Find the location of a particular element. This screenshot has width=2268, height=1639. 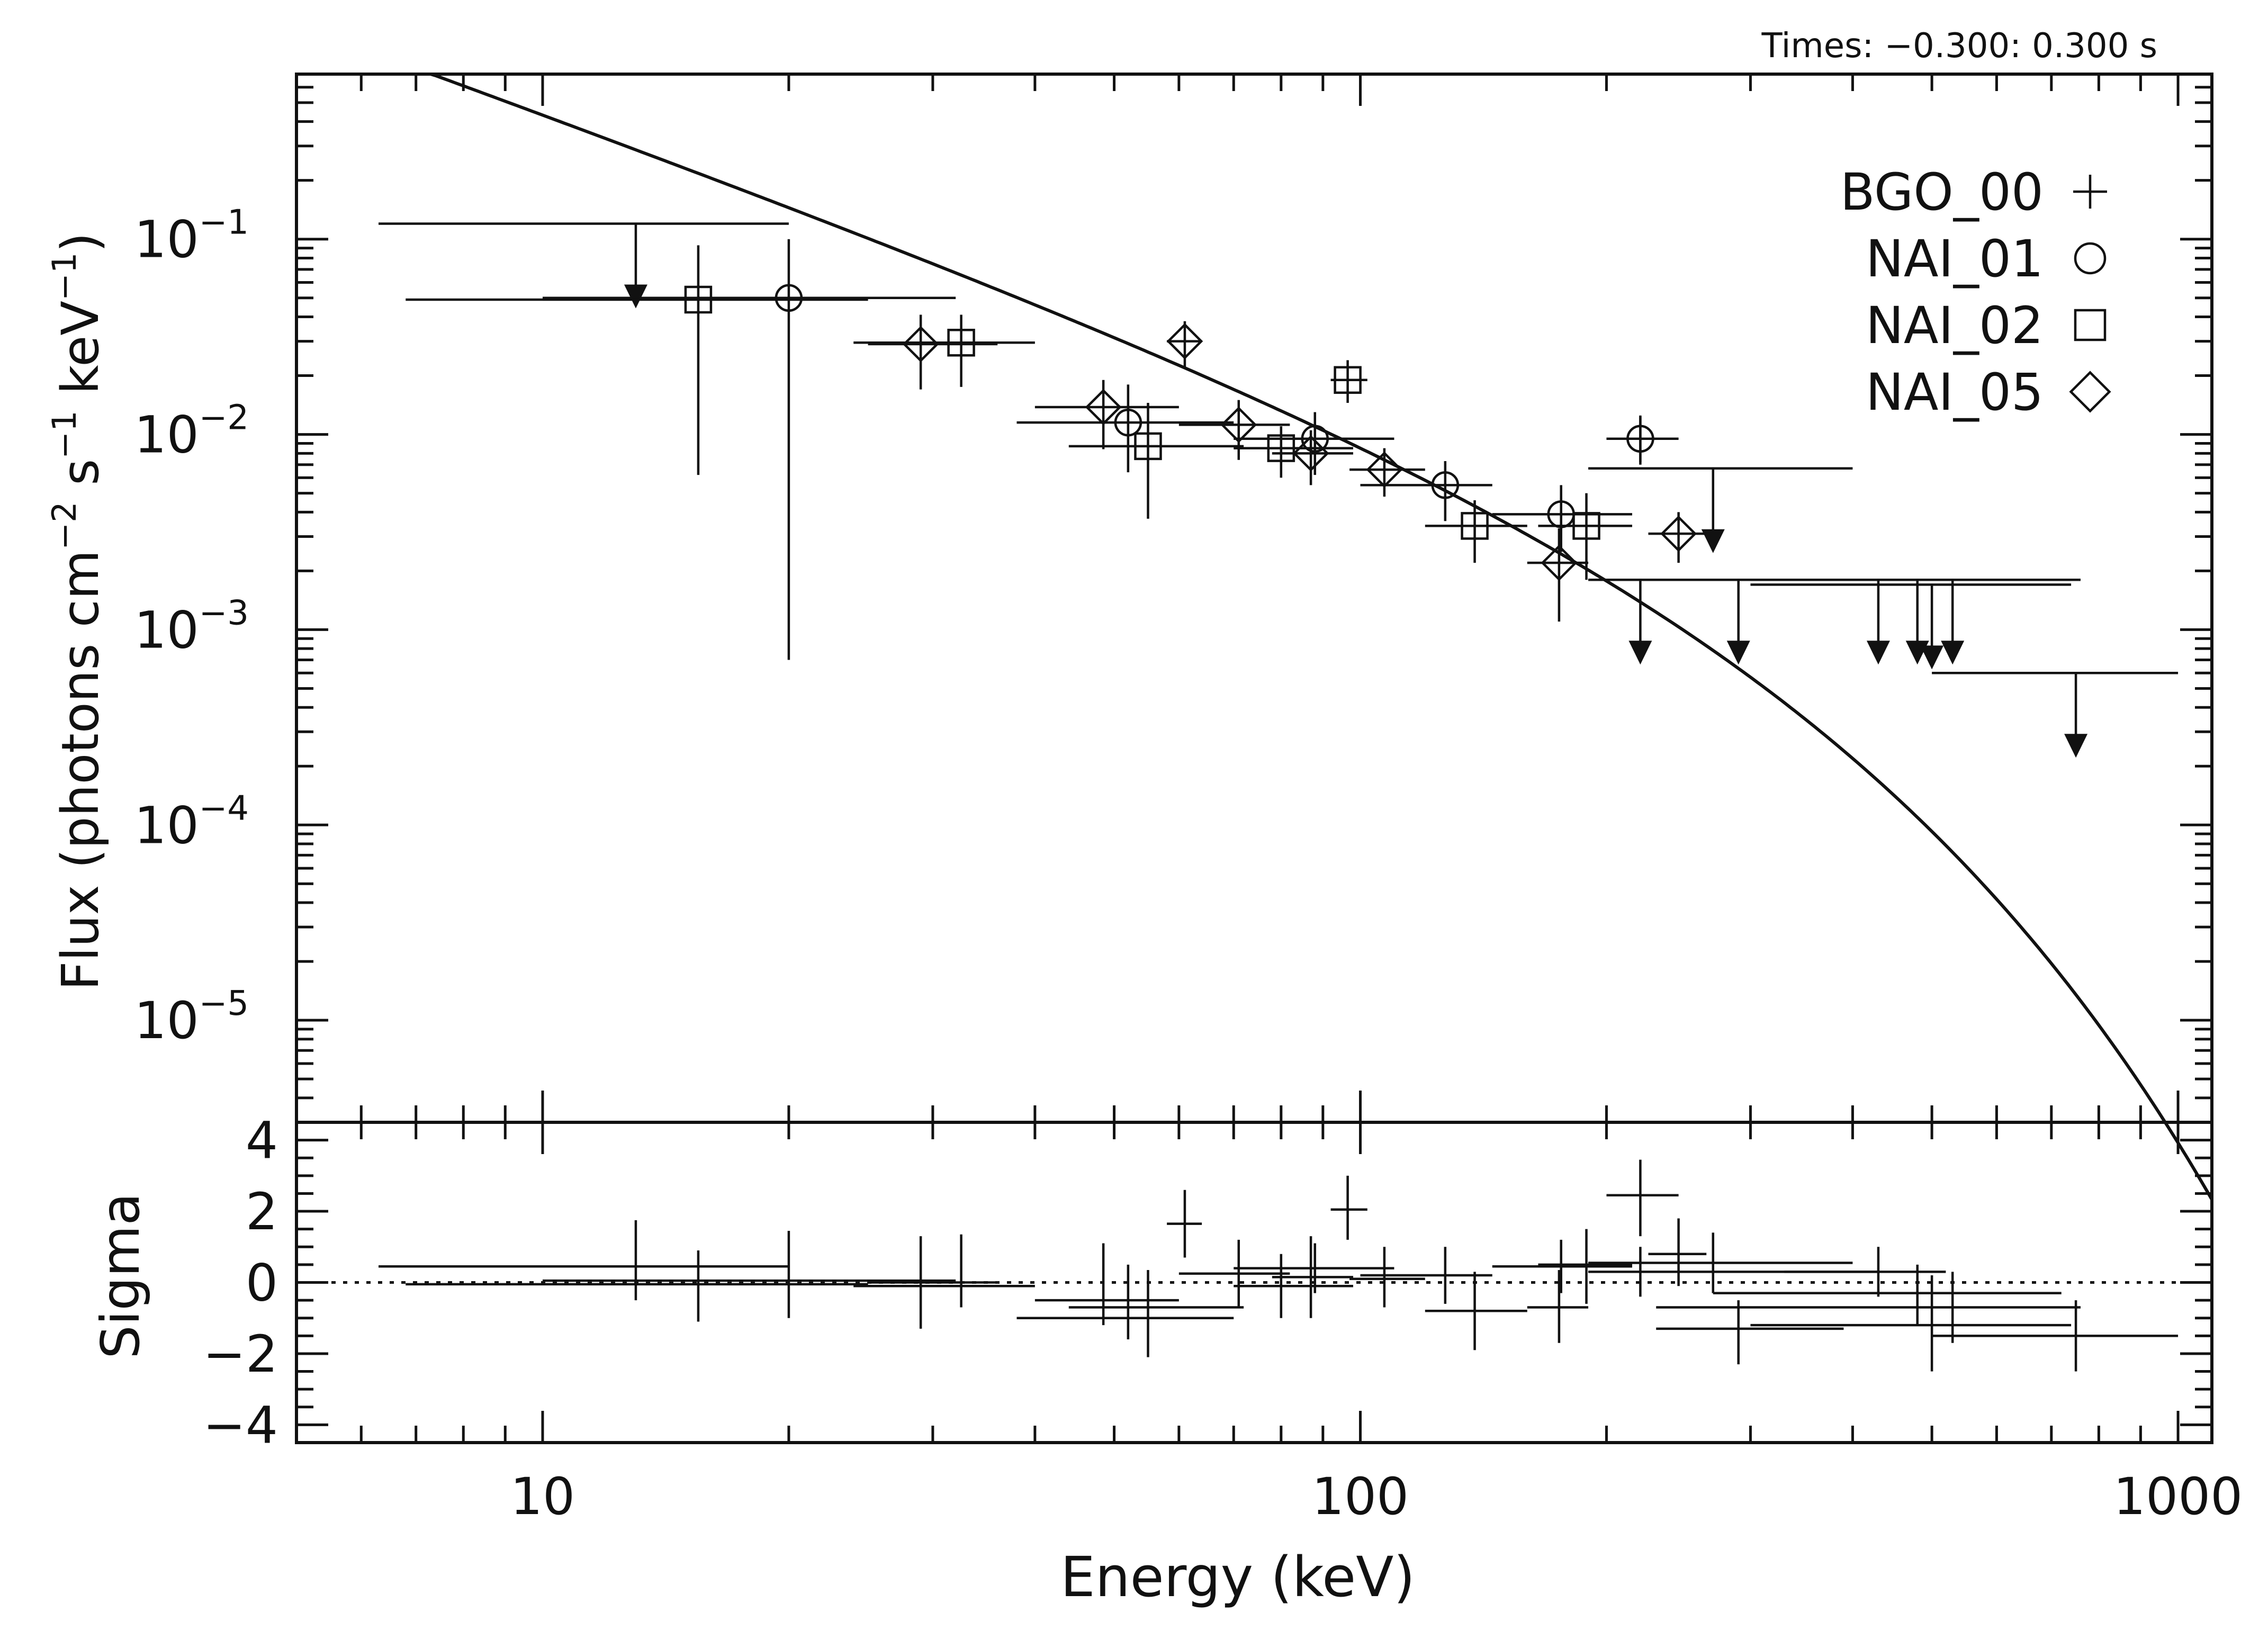

residual-points is located at coordinates (1279, 1265).